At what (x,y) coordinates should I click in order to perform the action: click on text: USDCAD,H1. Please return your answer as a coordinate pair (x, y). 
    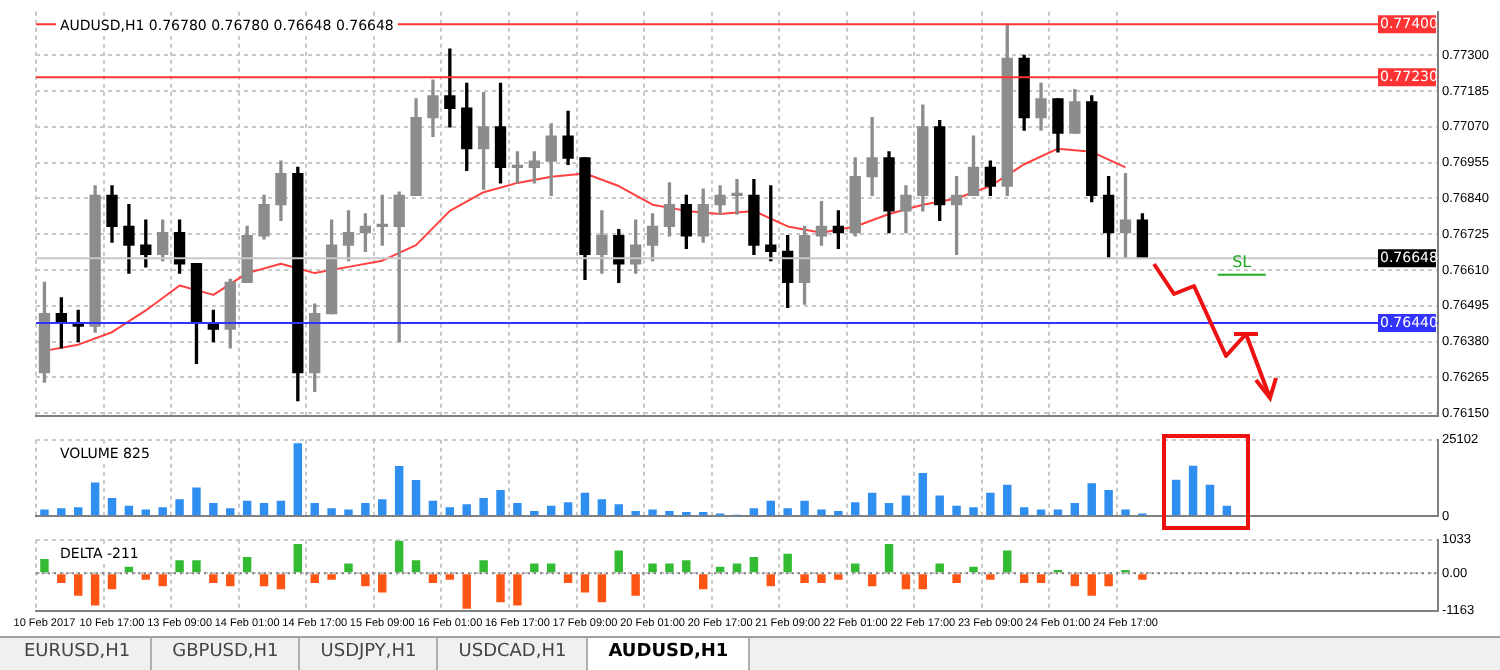
    Looking at the image, I should click on (513, 654).